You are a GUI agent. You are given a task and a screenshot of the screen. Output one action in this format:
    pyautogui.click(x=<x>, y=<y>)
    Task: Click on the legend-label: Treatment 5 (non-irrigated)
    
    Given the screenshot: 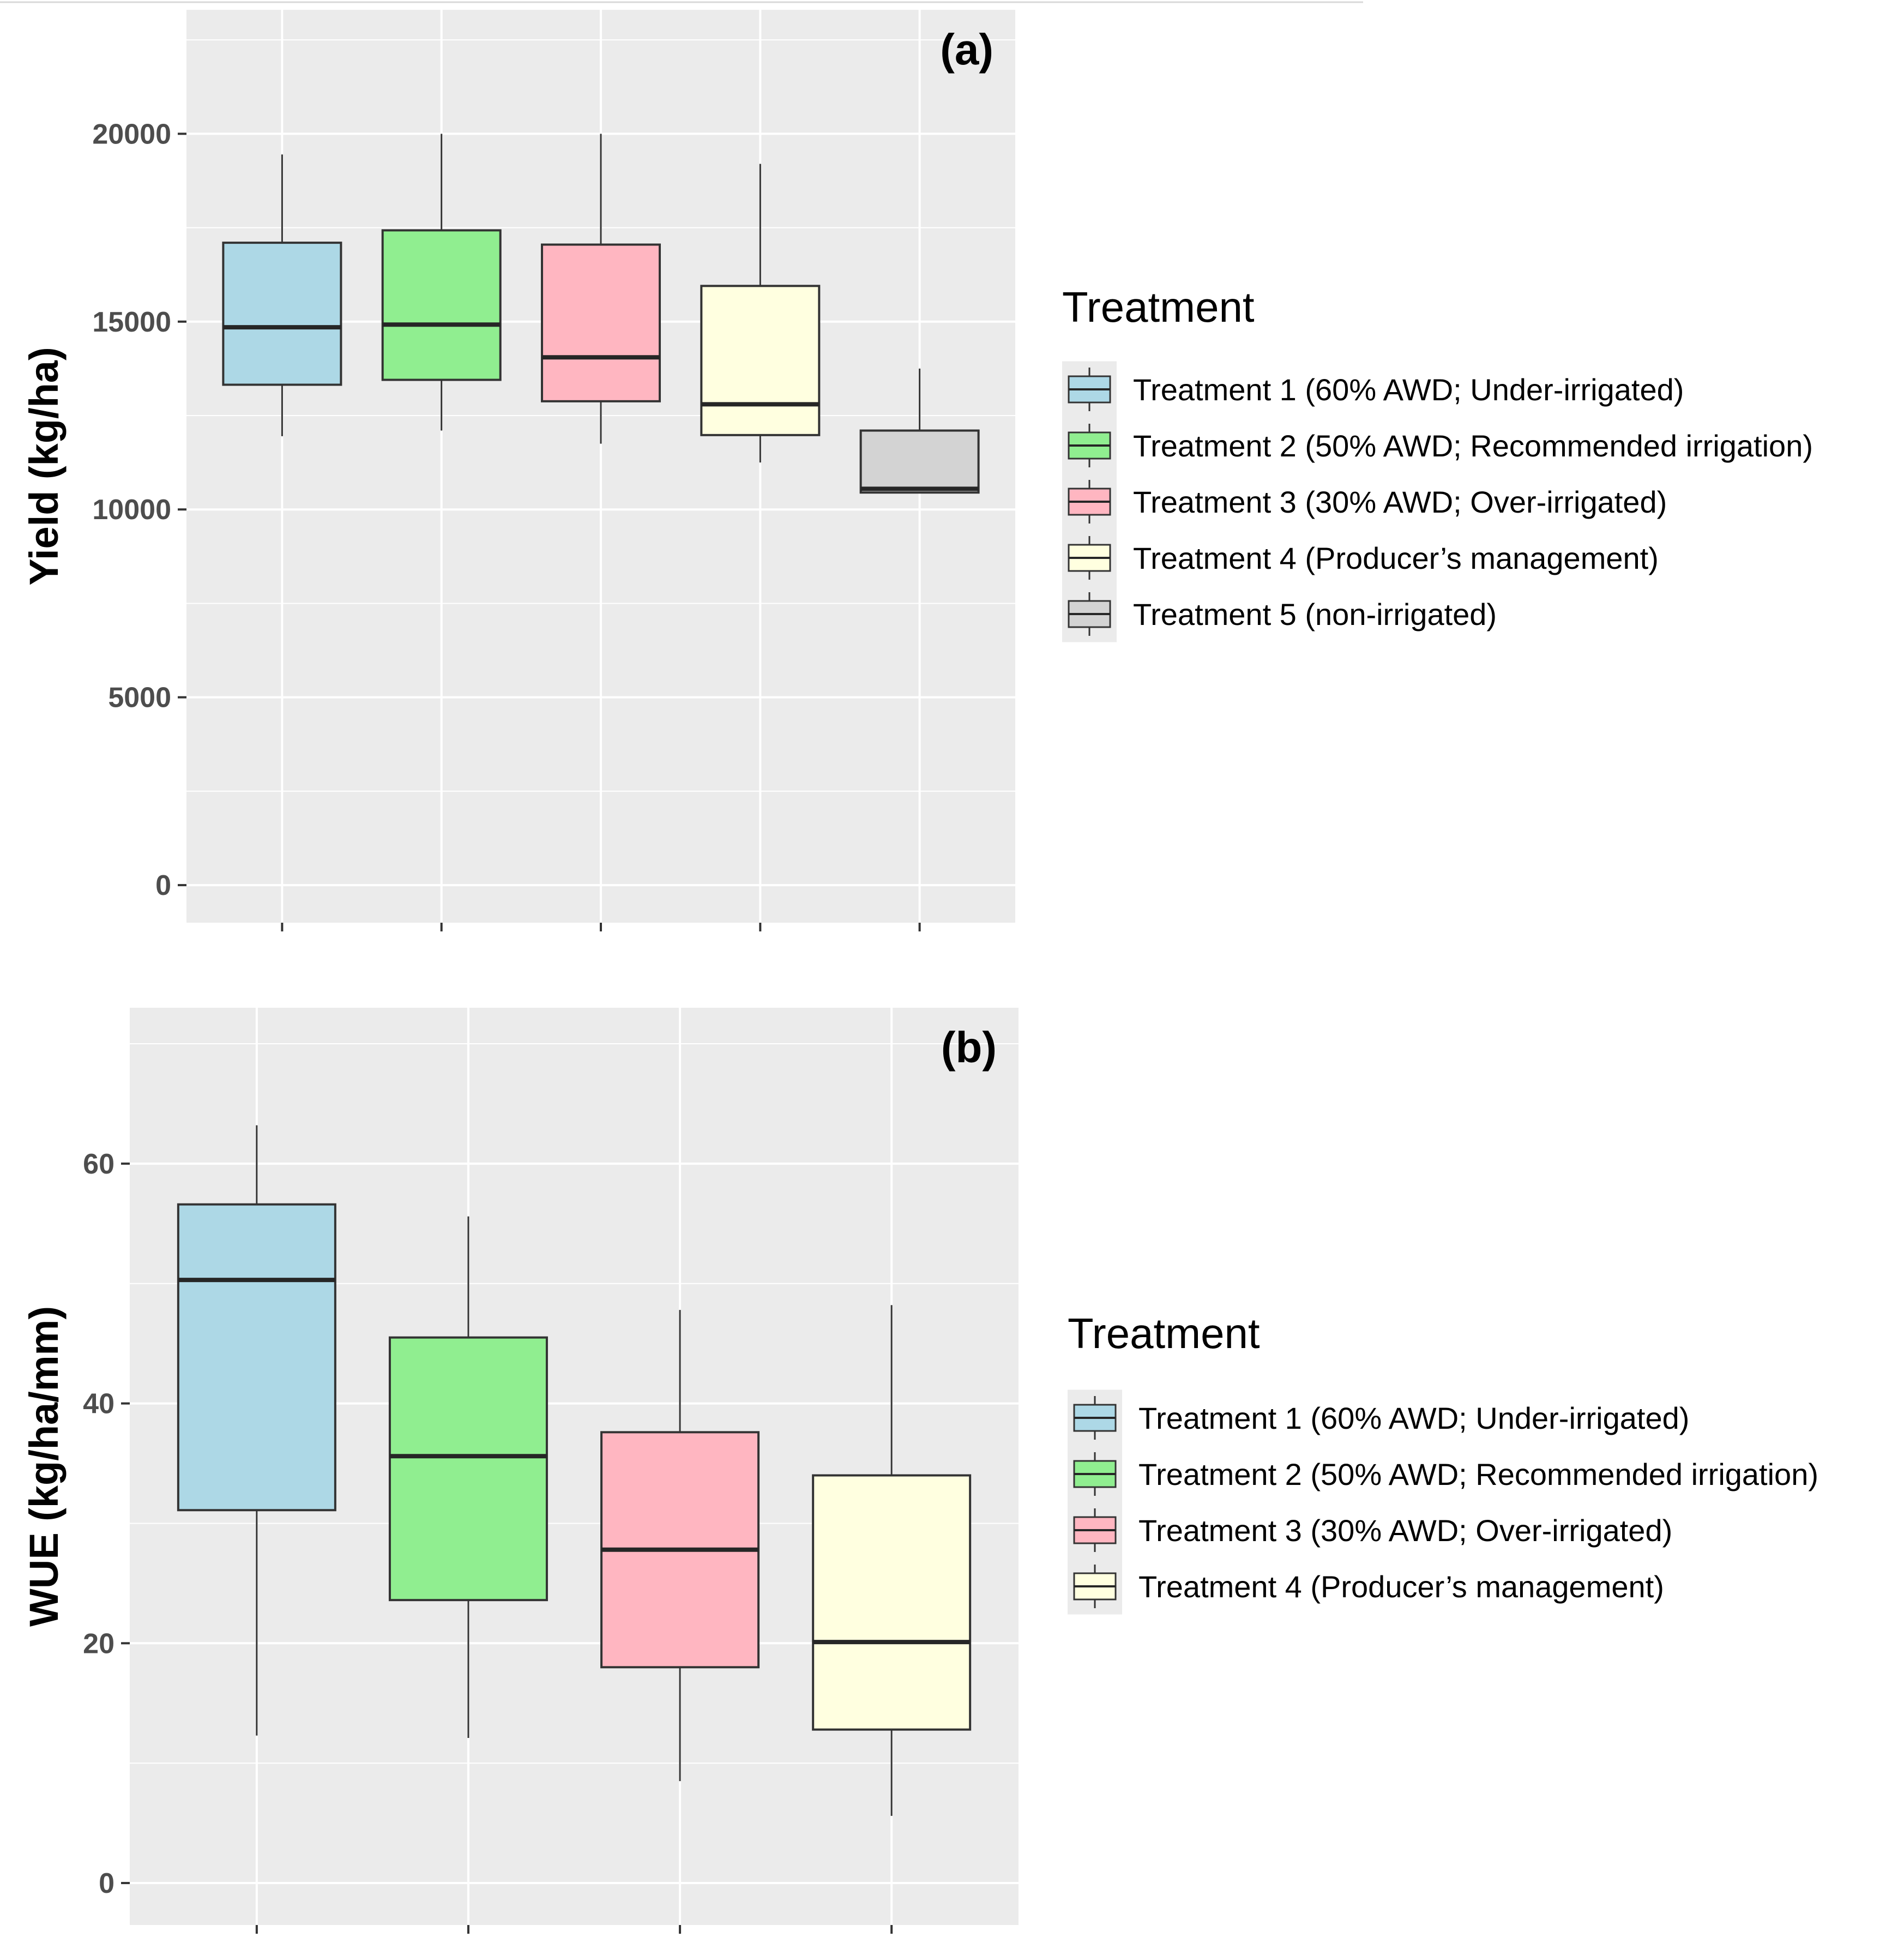 What is the action you would take?
    pyautogui.click(x=1315, y=614)
    